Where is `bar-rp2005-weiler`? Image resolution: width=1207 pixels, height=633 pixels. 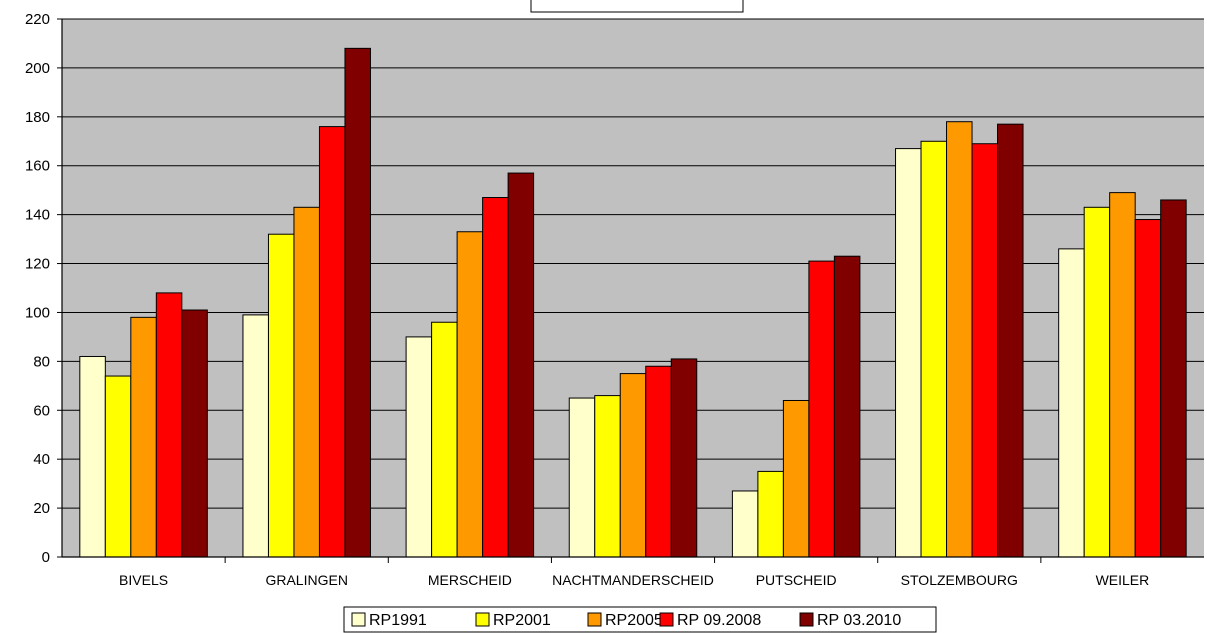 bar-rp2005-weiler is located at coordinates (1122, 375).